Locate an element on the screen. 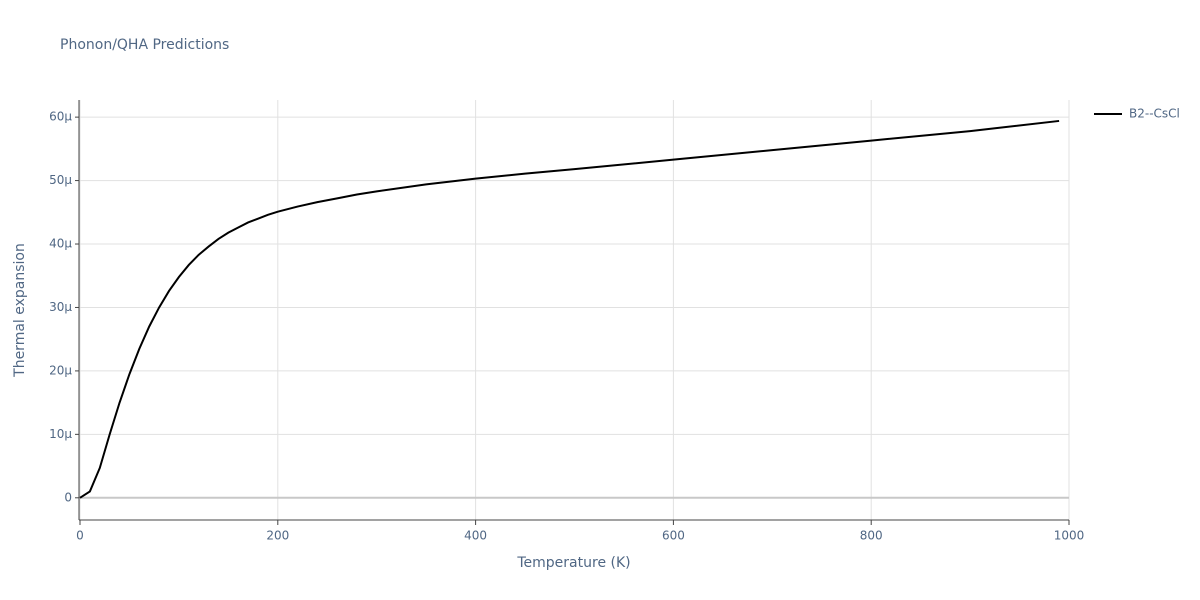 The width and height of the screenshot is (1200, 600). y-tick-label: 30µ is located at coordinates (60, 307).